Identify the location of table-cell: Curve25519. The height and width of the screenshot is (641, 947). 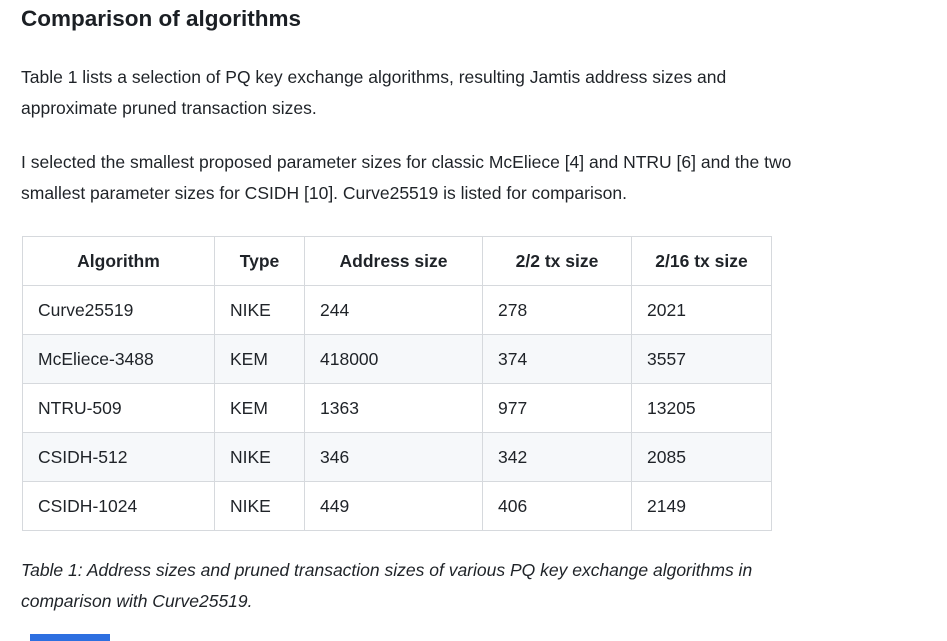
(118, 310).